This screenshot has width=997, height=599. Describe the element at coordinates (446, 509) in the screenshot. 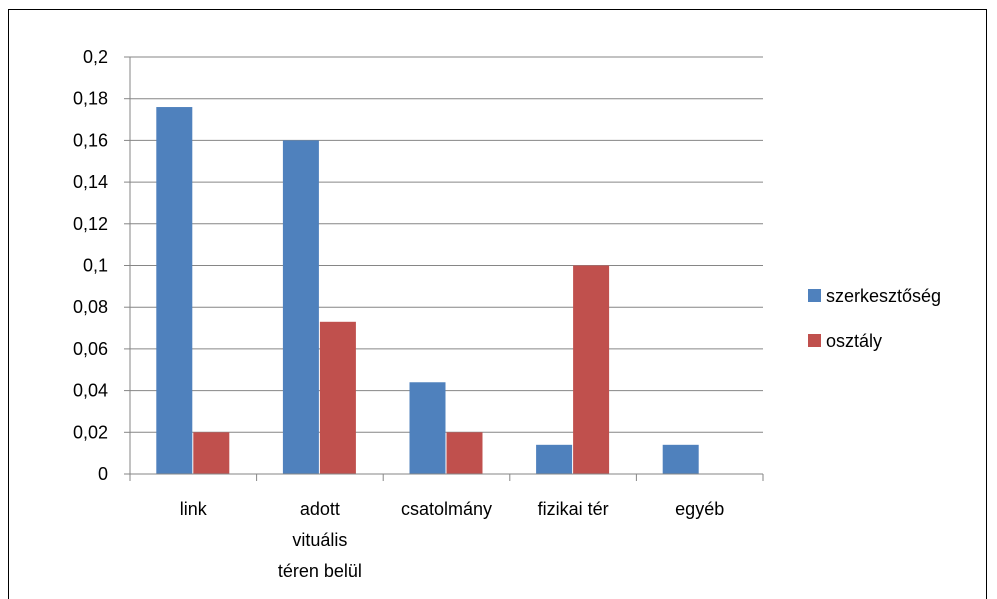

I see `x-category-label: csatolmány` at that location.